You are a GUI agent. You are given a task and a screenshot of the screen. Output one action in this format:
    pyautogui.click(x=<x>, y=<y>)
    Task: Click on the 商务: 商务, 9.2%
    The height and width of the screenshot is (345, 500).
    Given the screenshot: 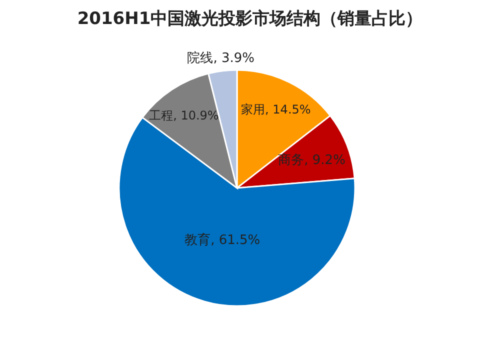 What is the action you would take?
    pyautogui.click(x=312, y=160)
    